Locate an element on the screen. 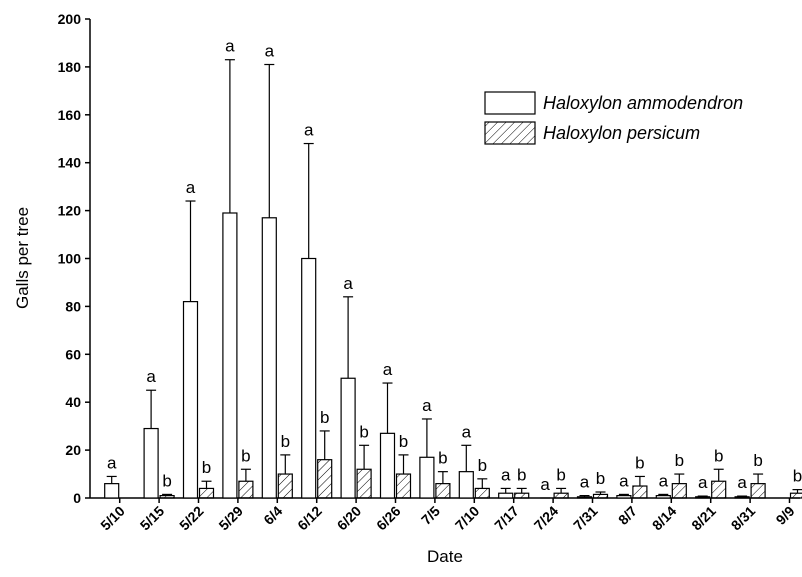  x-tick-label: 7/17 is located at coordinates (506, 518).